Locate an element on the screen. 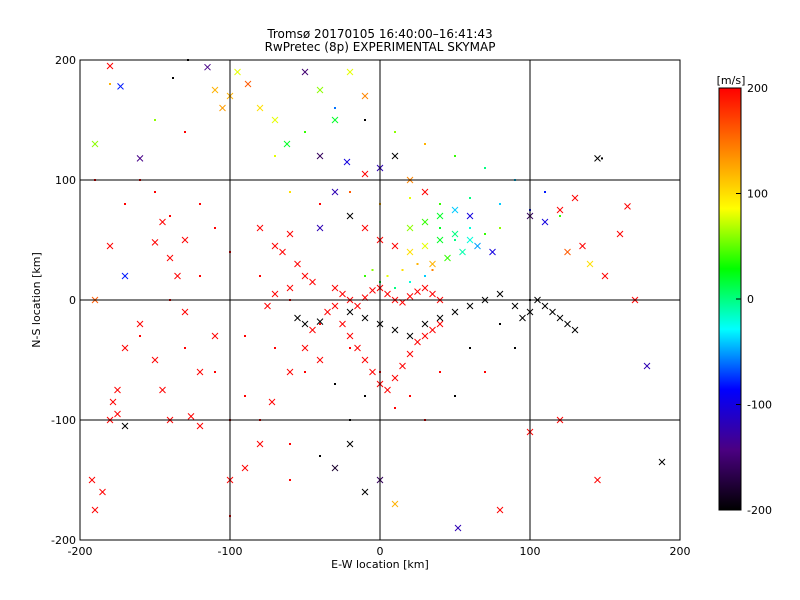  colorbar-ticks: 200 100 0 -100 -200 is located at coordinates (754, 299).